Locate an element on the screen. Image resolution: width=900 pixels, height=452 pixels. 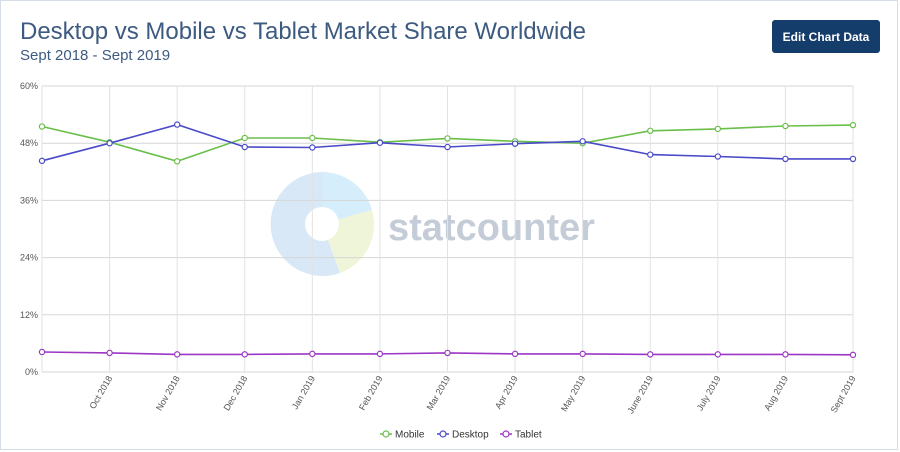
y-tick-label: 24% is located at coordinates (29, 258).